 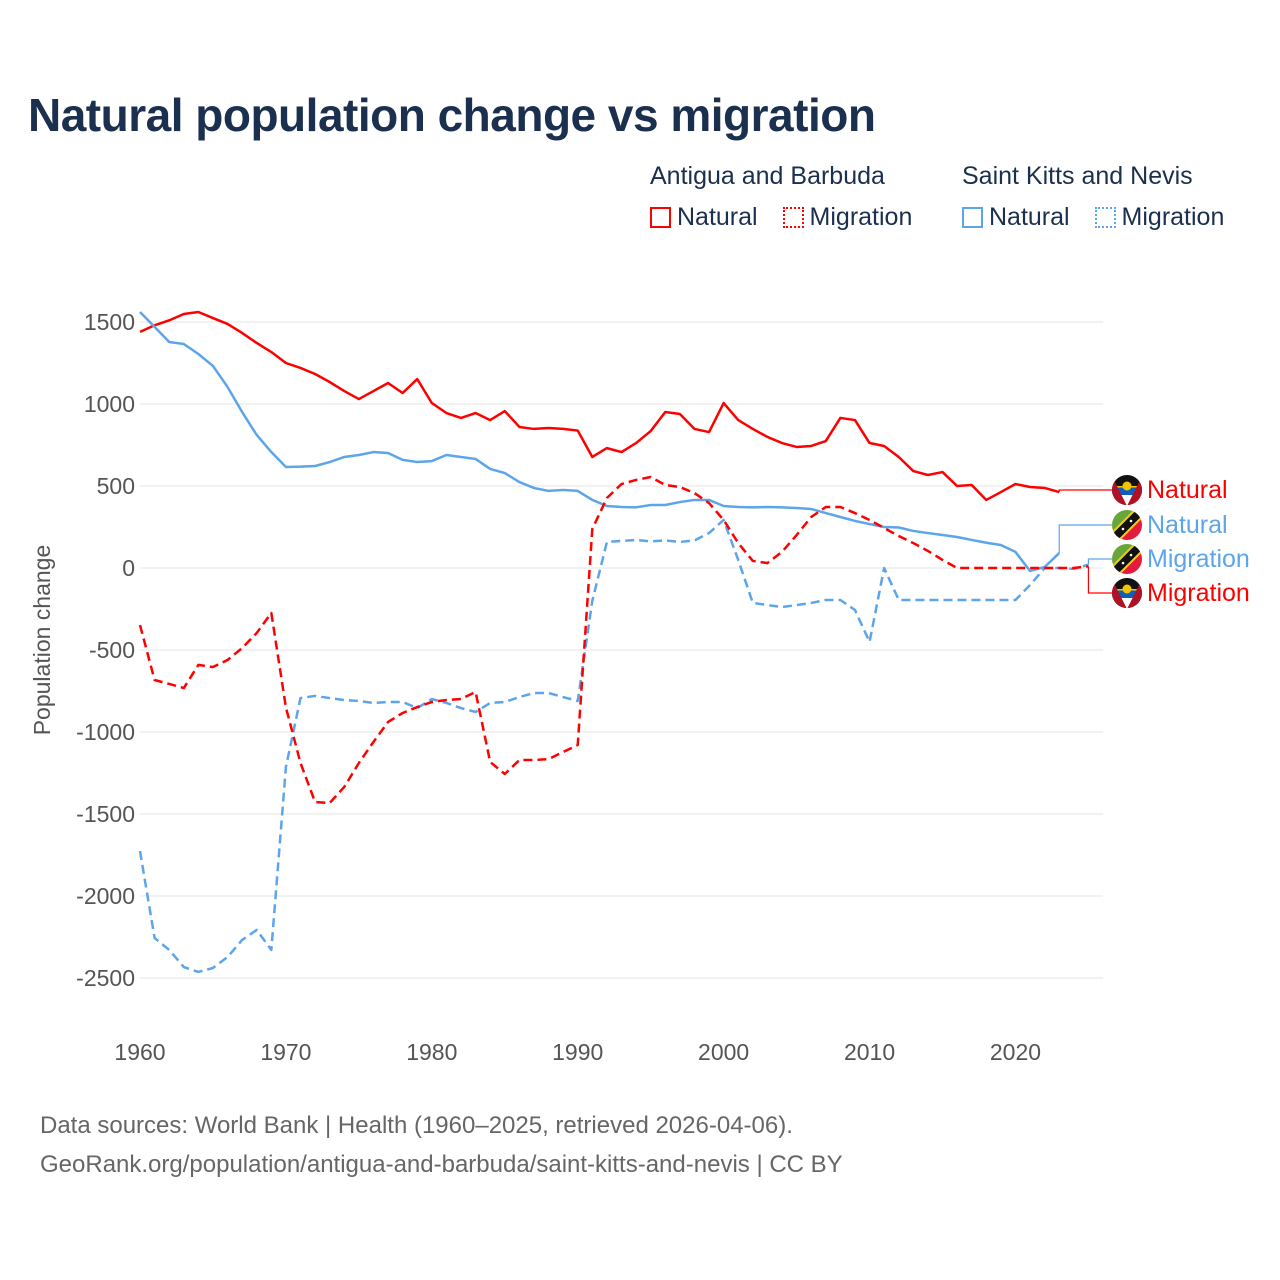 I want to click on legend-group-antigua: Antigua and Barbuda Natural Migration, so click(x=790, y=198).